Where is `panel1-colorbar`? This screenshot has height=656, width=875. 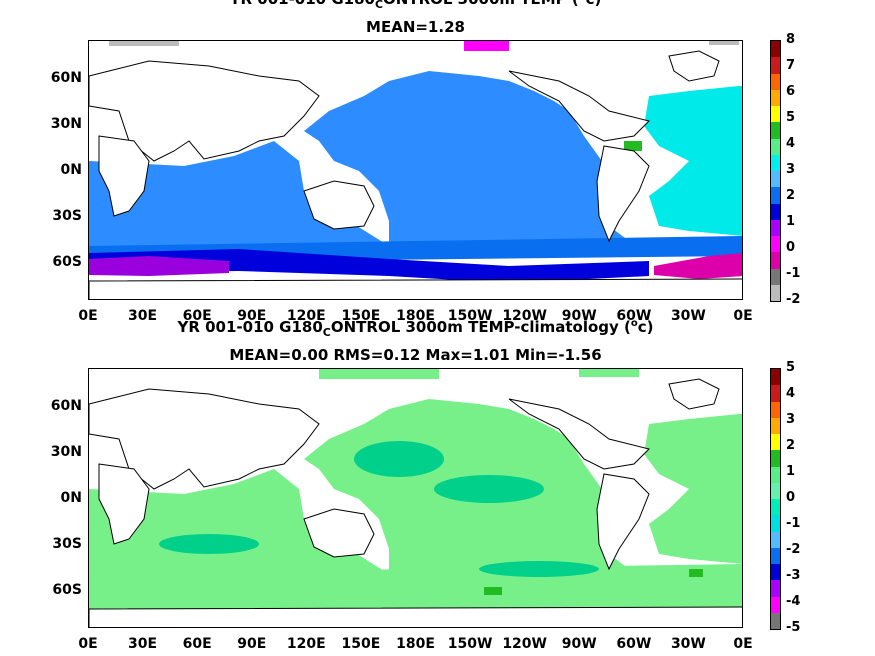 panel1-colorbar is located at coordinates (775, 171).